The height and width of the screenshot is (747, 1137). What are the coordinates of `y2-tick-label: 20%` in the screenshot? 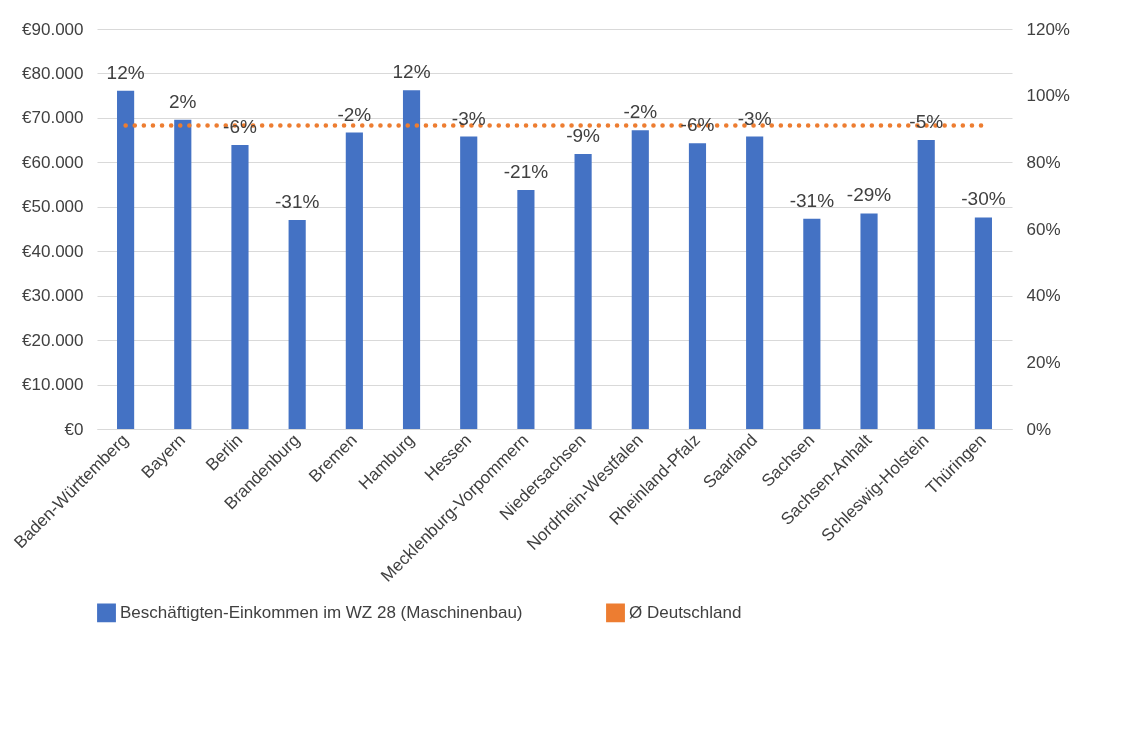 It's located at (1043, 362).